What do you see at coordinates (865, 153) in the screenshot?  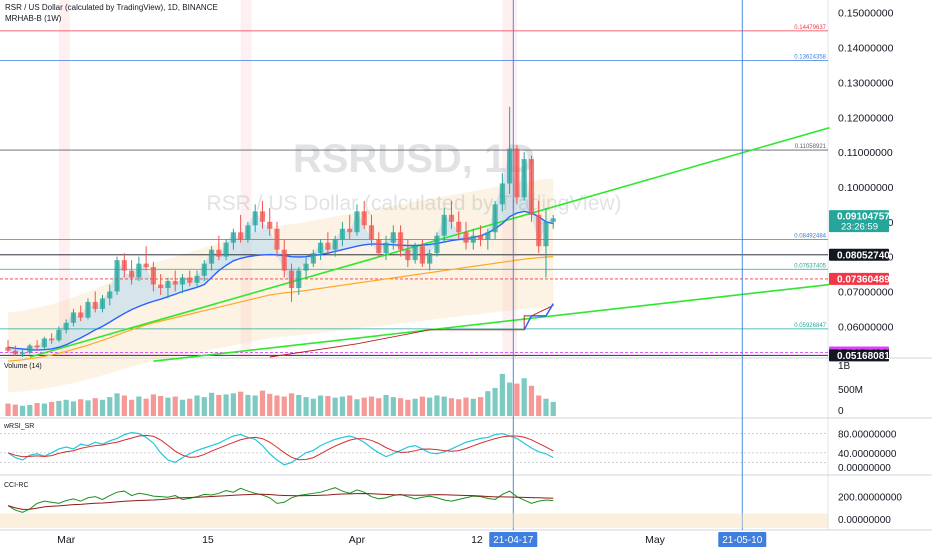 I see `price-tick-label: 0.11000000` at bounding box center [865, 153].